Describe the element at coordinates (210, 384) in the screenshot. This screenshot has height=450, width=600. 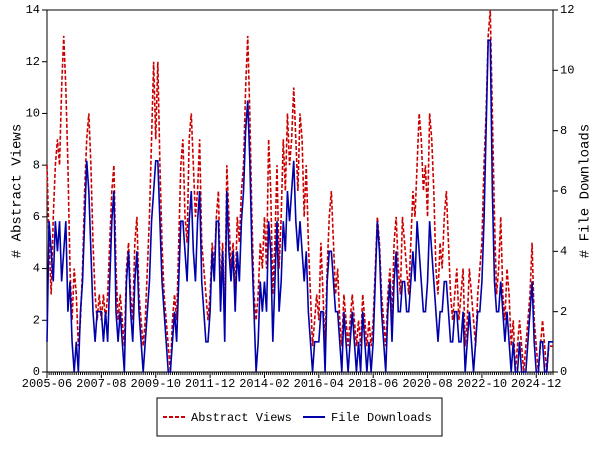
I see `x-tick-label: 2011-12` at that location.